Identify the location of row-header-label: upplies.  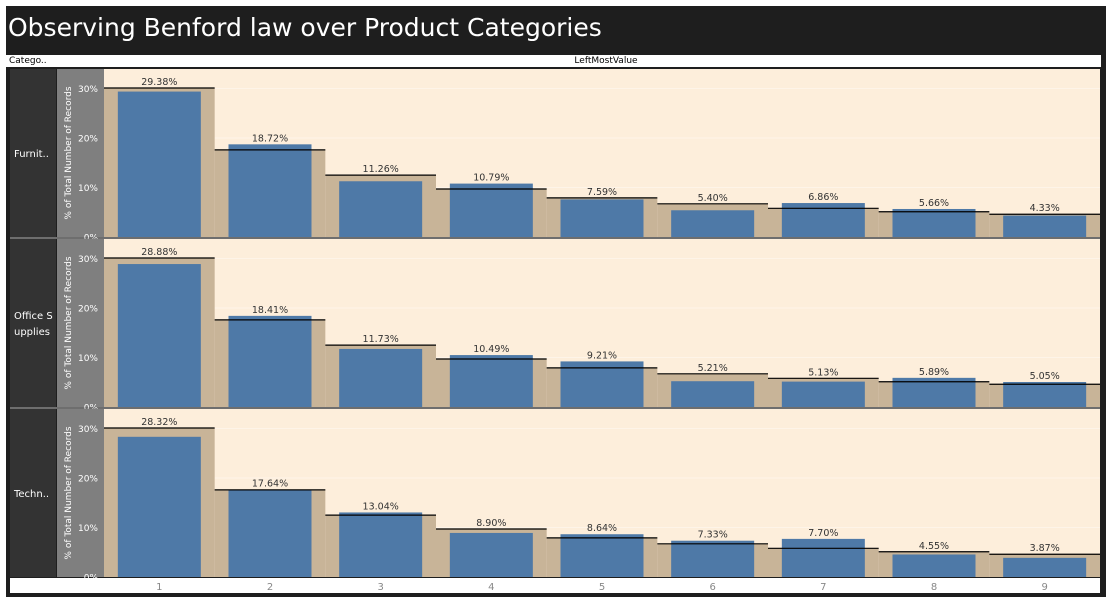
(32, 332).